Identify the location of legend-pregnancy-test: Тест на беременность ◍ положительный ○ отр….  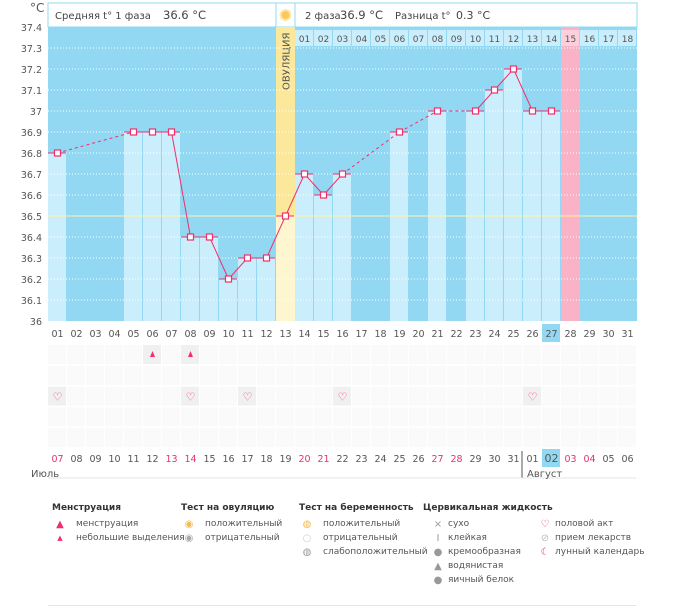
(363, 530).